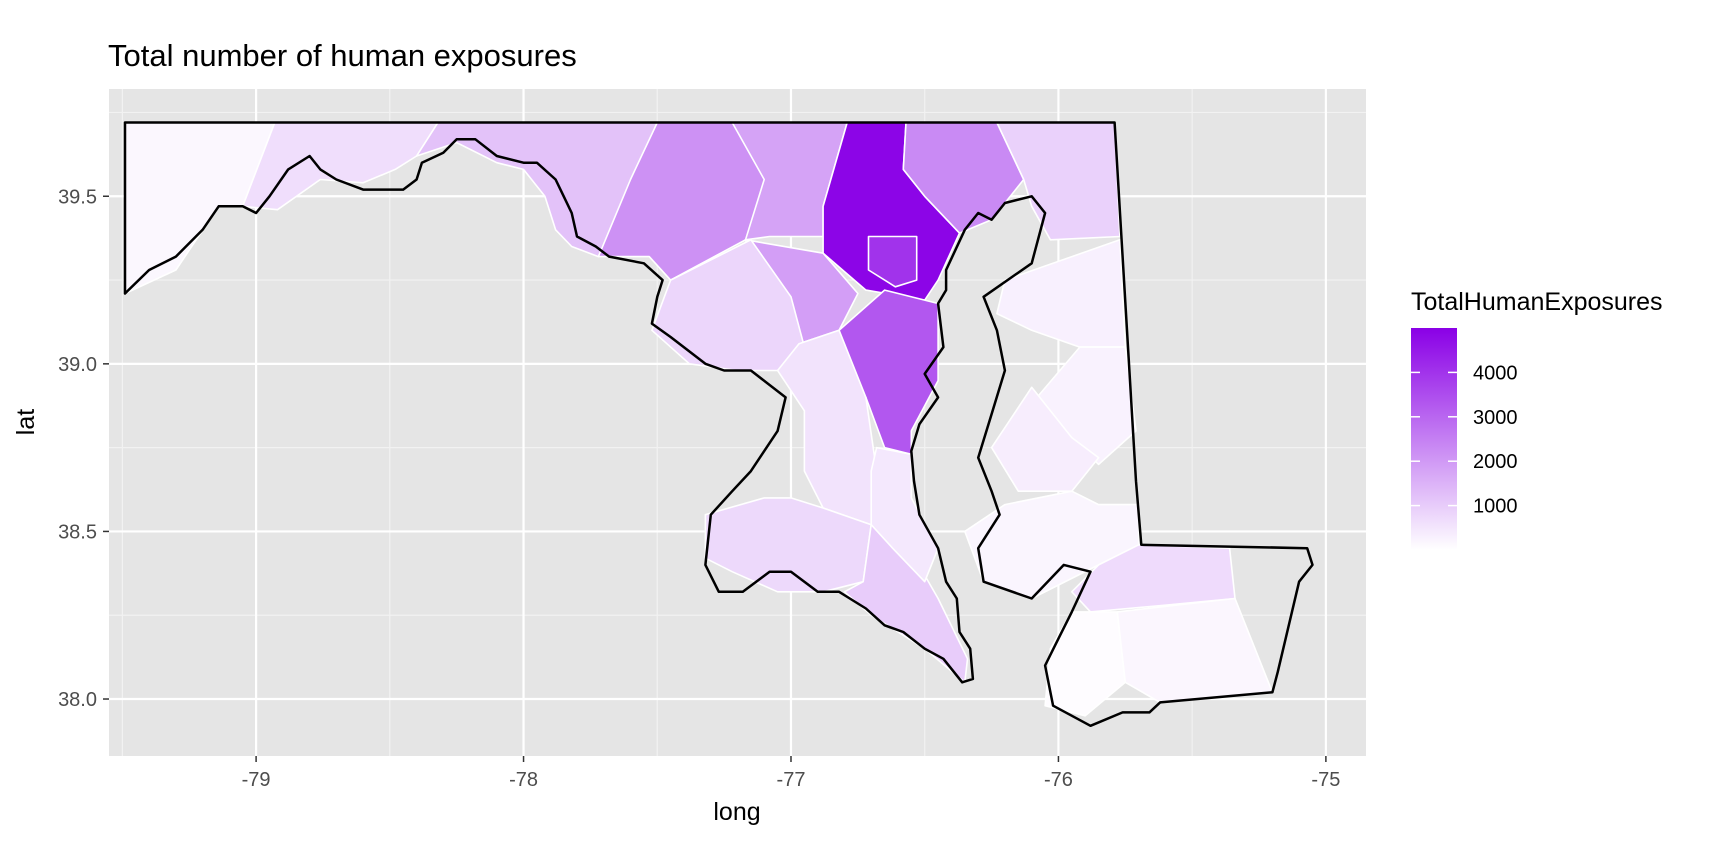 This screenshot has width=1728, height=864. I want to click on legend-label: 4000, so click(1495, 373).